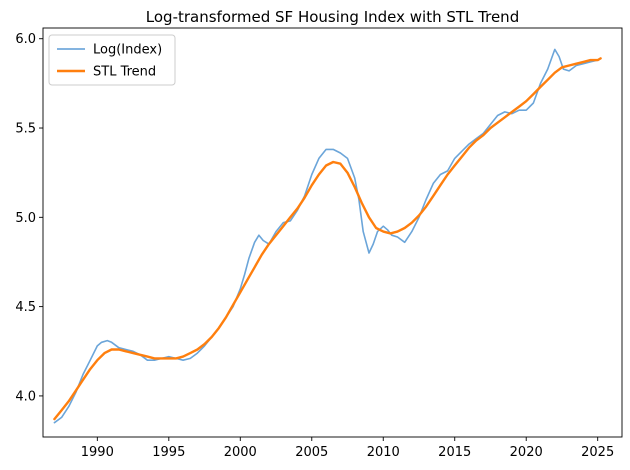 The width and height of the screenshot is (630, 470). I want to click on x-tick-label: 2015, so click(454, 452).